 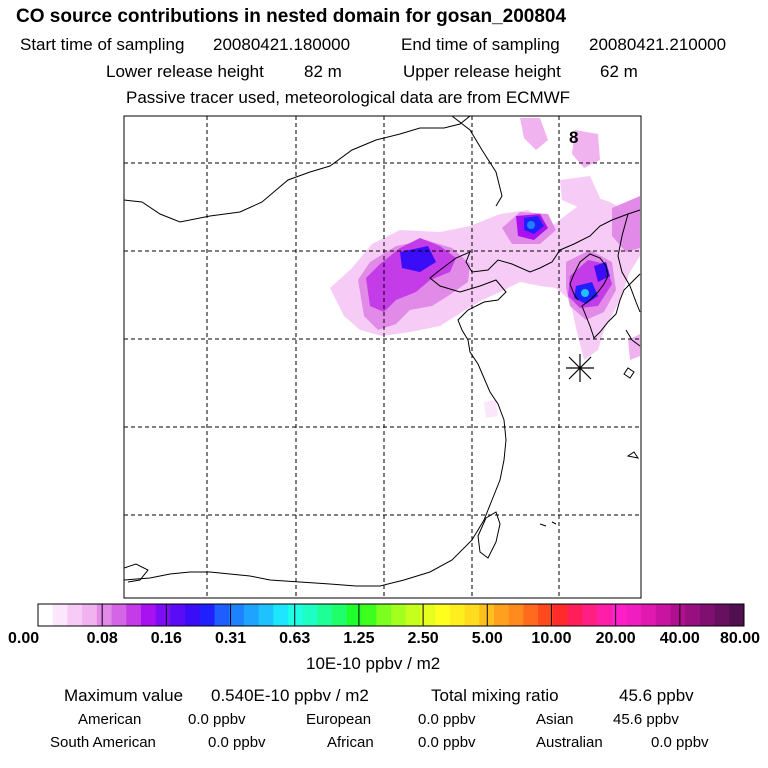 What do you see at coordinates (166, 638) in the screenshot?
I see `colorbar-tick-label: 0.16` at bounding box center [166, 638].